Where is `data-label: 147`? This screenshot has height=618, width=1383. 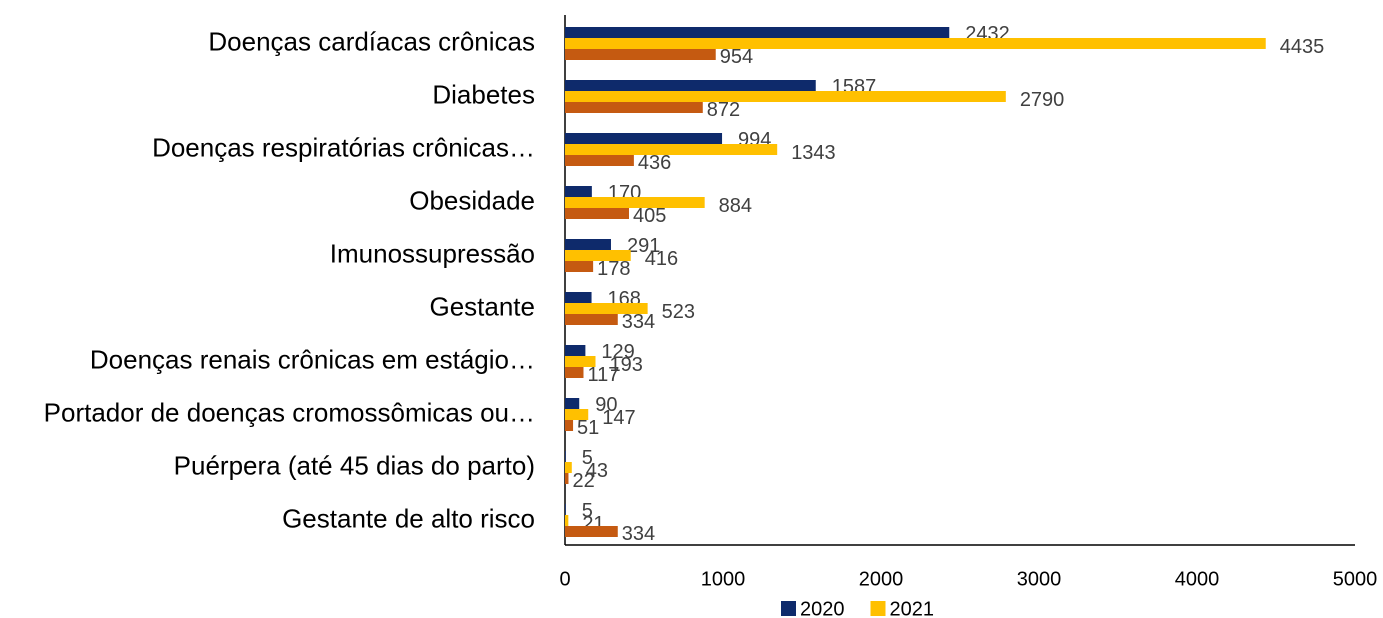
data-label: 147 is located at coordinates (618, 418).